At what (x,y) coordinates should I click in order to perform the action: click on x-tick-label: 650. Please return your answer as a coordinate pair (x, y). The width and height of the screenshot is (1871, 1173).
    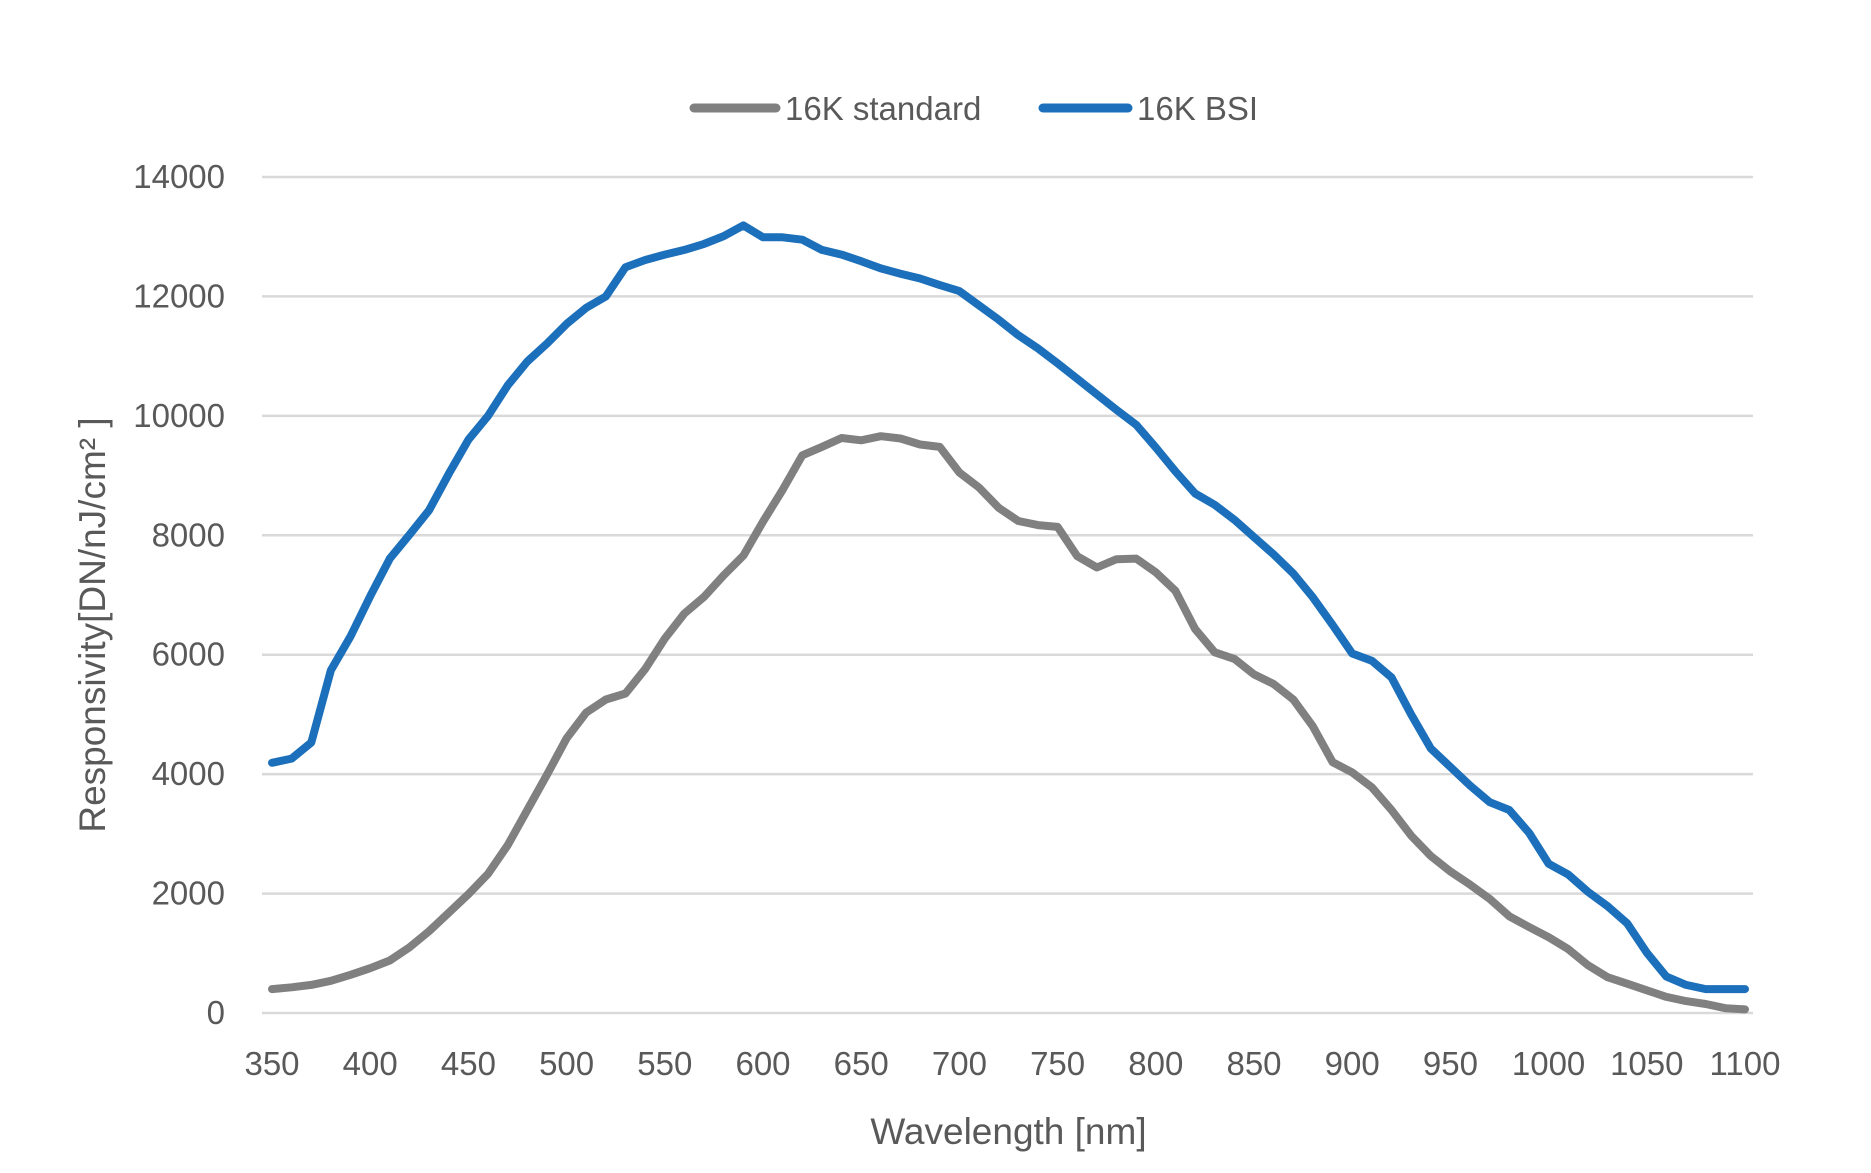
    Looking at the image, I should click on (861, 1063).